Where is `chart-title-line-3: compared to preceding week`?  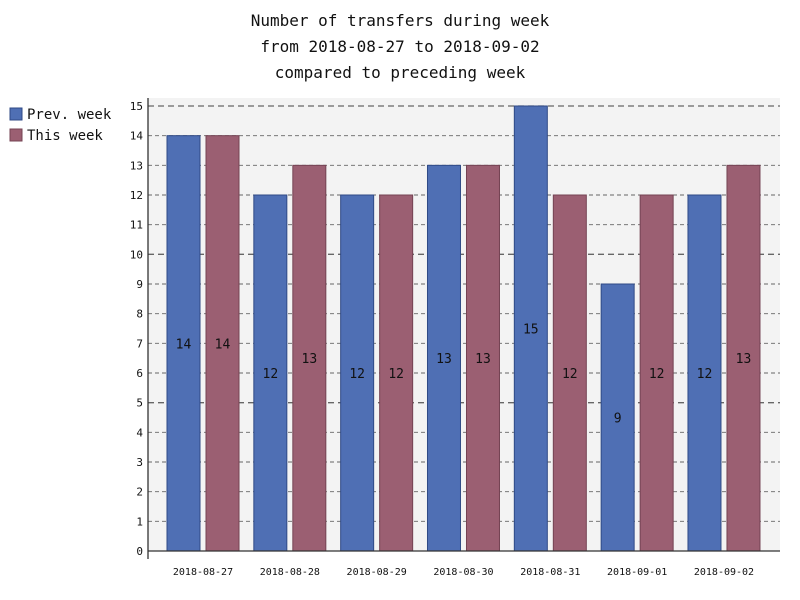 chart-title-line-3: compared to preceding week is located at coordinates (400, 72).